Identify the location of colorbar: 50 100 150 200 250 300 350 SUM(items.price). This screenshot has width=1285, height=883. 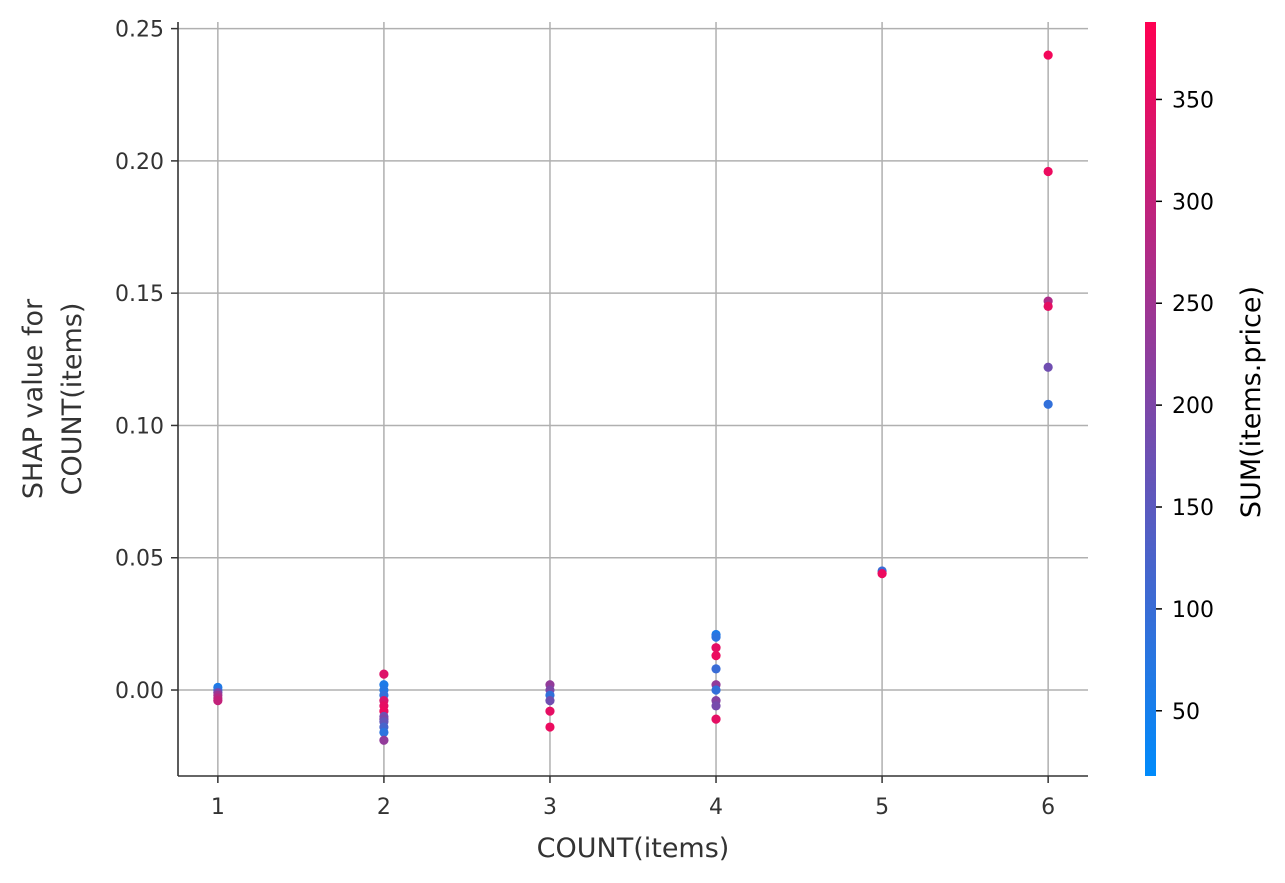
(1206, 399).